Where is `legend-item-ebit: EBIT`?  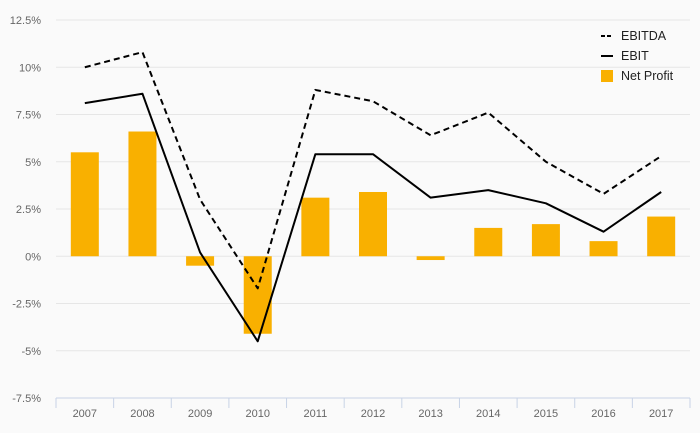
legend-item-ebit: EBIT is located at coordinates (625, 56).